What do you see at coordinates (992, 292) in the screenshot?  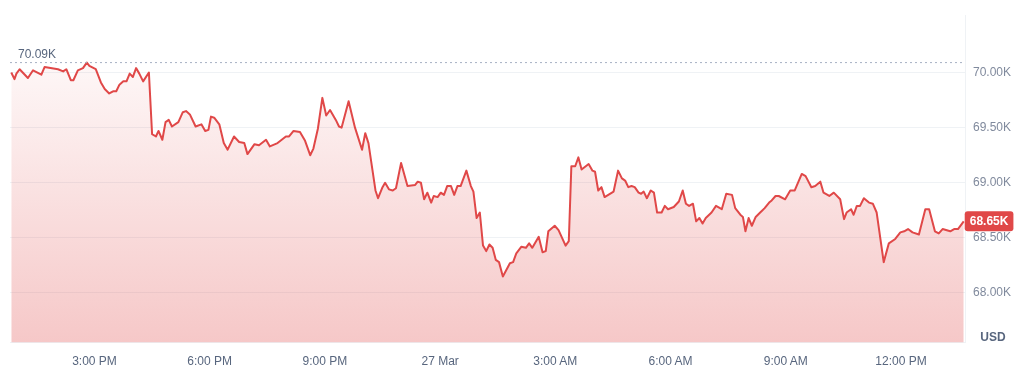 I see `y-tick-label: 68.00K` at bounding box center [992, 292].